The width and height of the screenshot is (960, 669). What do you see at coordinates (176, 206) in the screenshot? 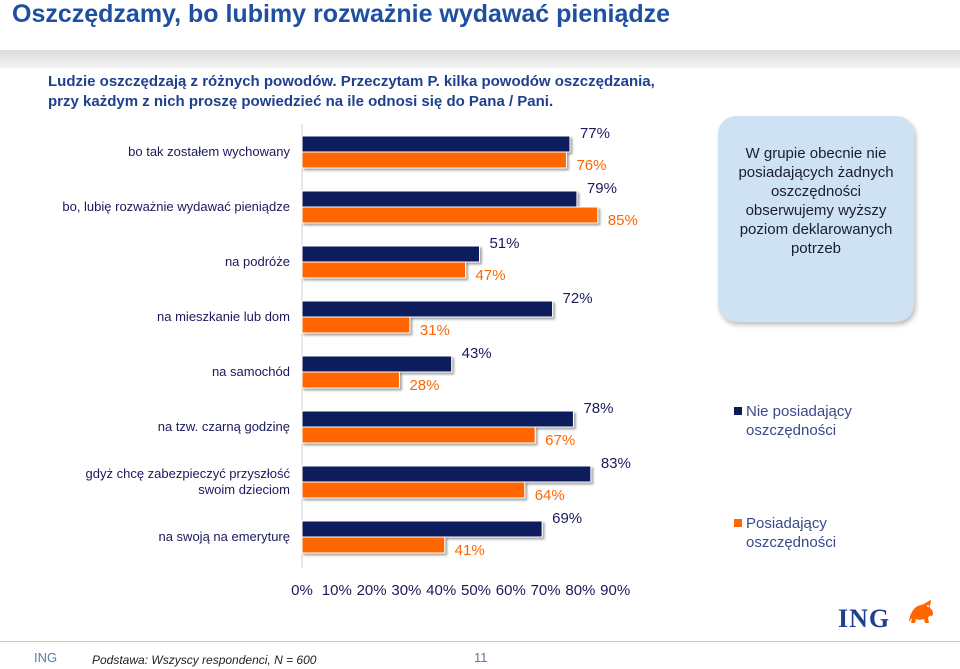
I see `category-label: bo, lubię rozważnie wydawać pieniądze` at bounding box center [176, 206].